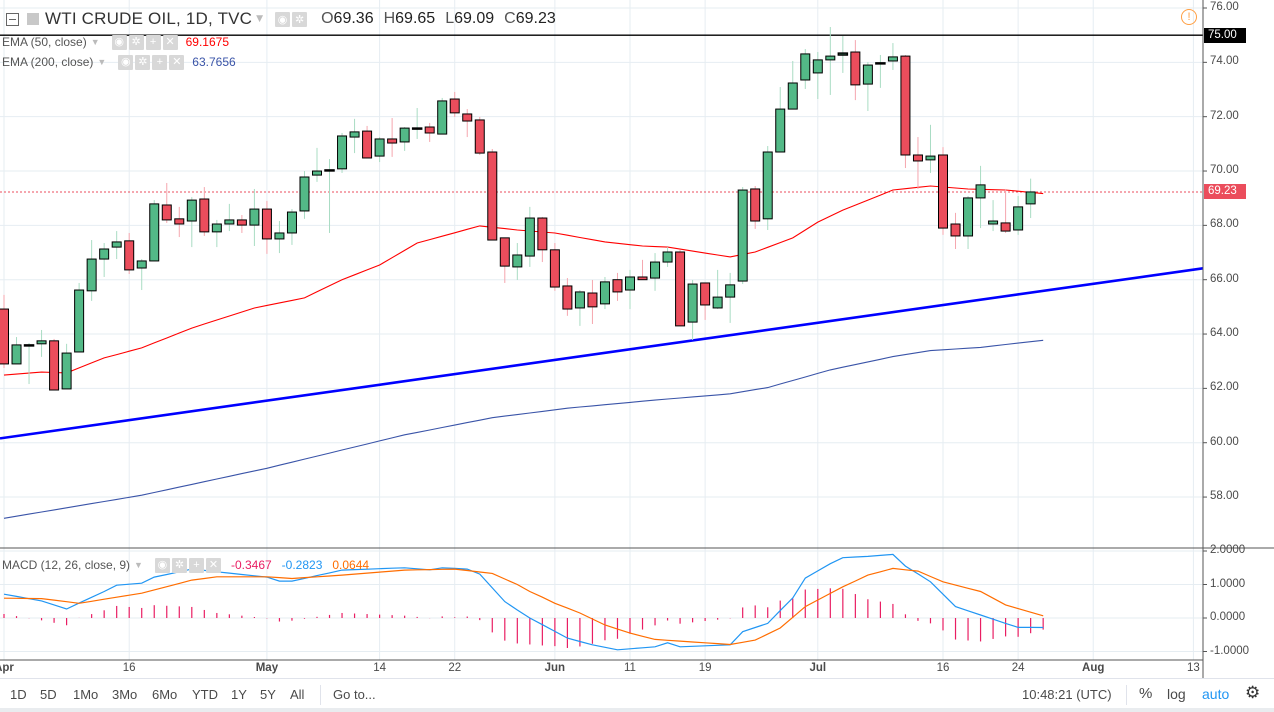 This screenshot has width=1274, height=712. What do you see at coordinates (149, 18) in the screenshot?
I see `symbol-title: WTI CRUDE OIL, 1D, TVC` at bounding box center [149, 18].